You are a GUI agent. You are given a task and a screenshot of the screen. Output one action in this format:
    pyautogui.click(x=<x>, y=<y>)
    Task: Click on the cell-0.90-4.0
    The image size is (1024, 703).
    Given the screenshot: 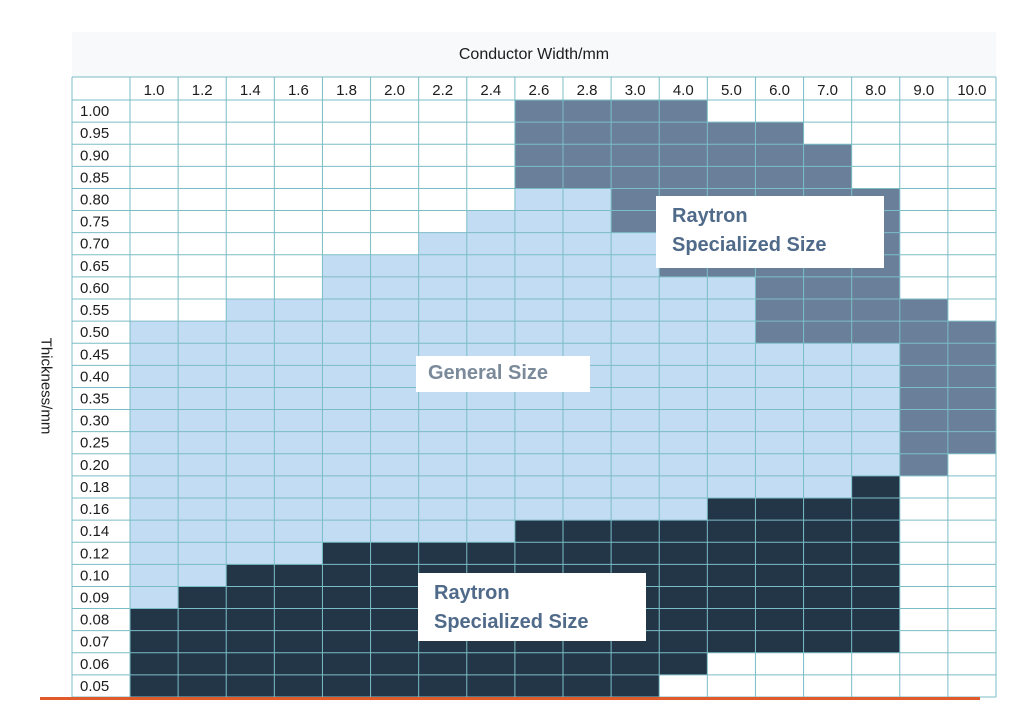 What is the action you would take?
    pyautogui.click(x=683, y=155)
    